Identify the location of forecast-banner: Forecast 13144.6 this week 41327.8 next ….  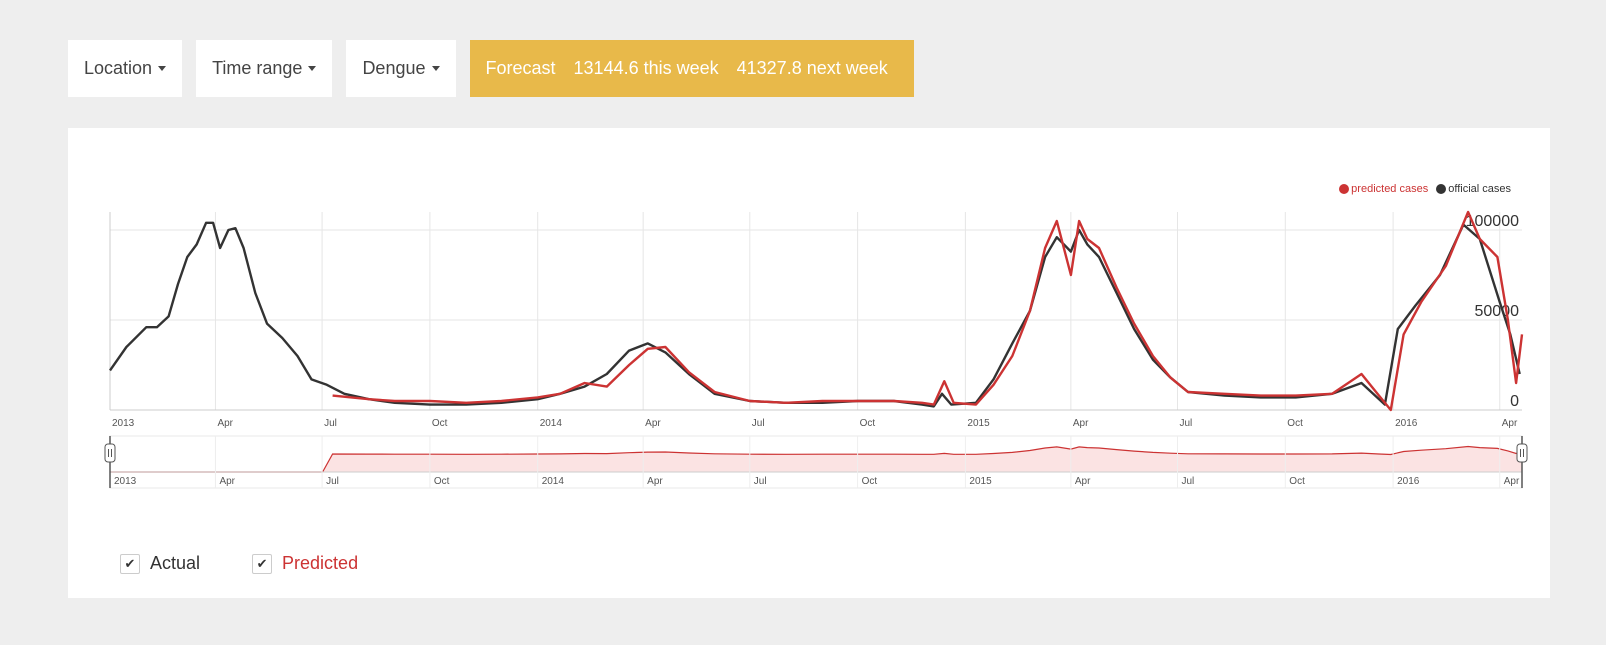
(691, 68).